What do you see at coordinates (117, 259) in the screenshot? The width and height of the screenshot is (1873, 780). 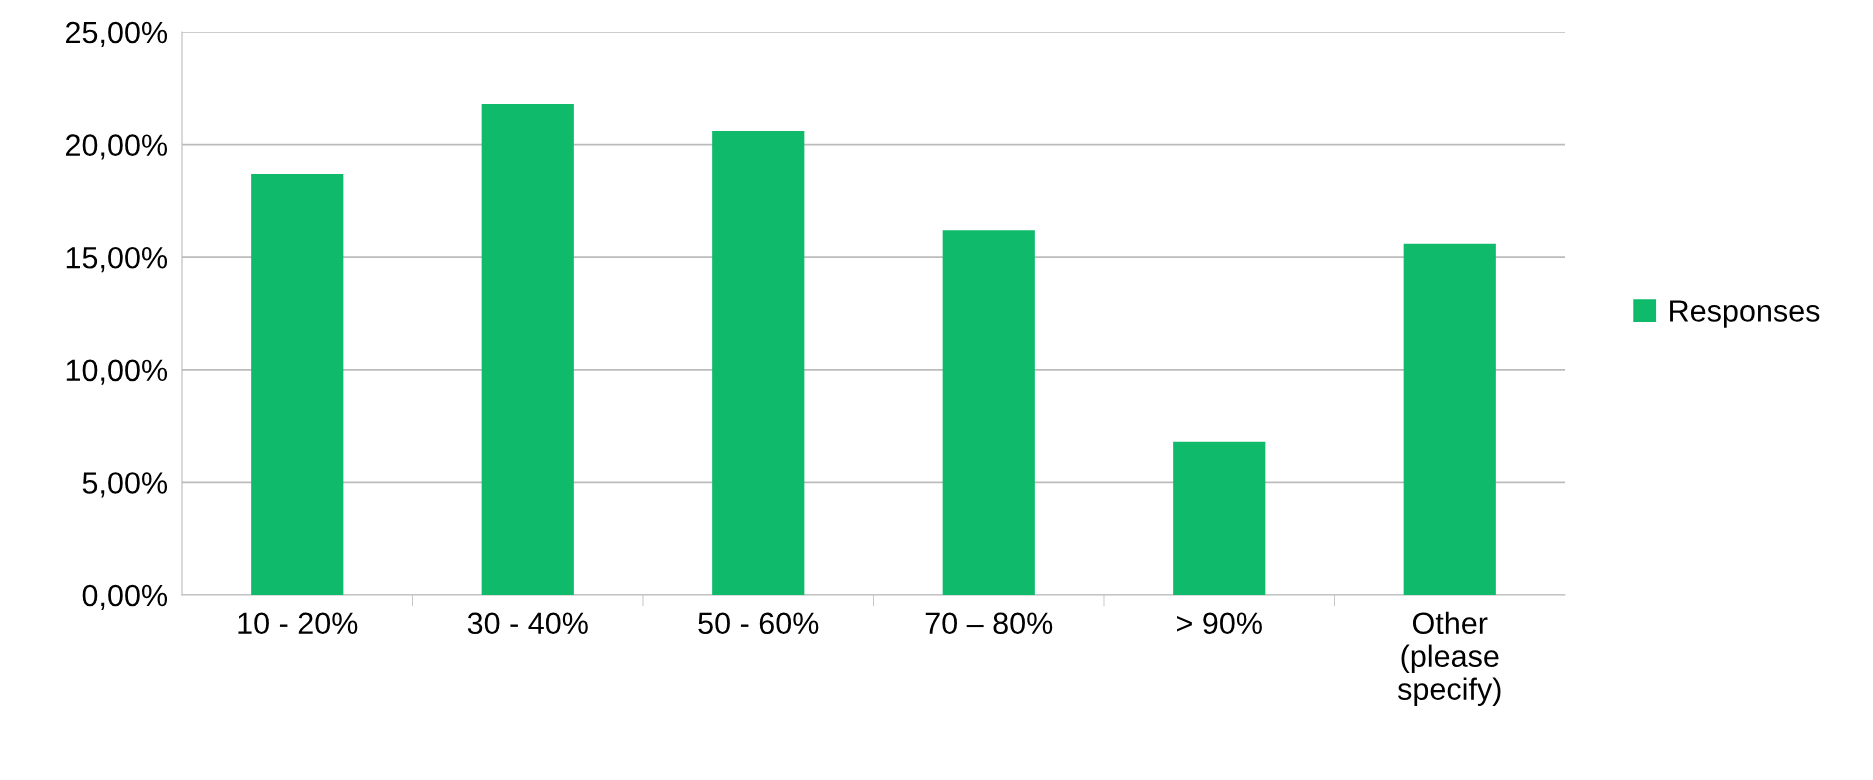 I see `y-tick-label: 15,00%` at bounding box center [117, 259].